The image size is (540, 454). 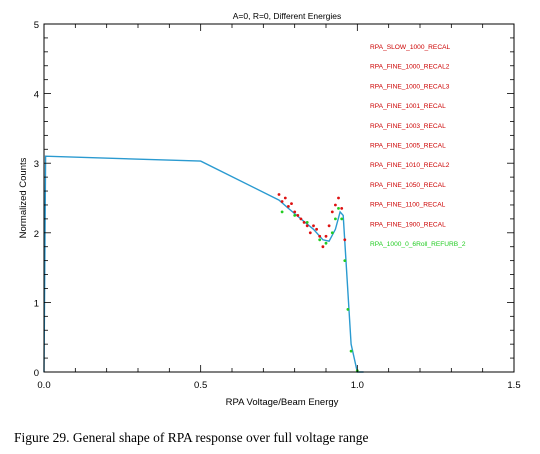 What do you see at coordinates (23, 197) in the screenshot?
I see `y-axis-label: Normalized Counts` at bounding box center [23, 197].